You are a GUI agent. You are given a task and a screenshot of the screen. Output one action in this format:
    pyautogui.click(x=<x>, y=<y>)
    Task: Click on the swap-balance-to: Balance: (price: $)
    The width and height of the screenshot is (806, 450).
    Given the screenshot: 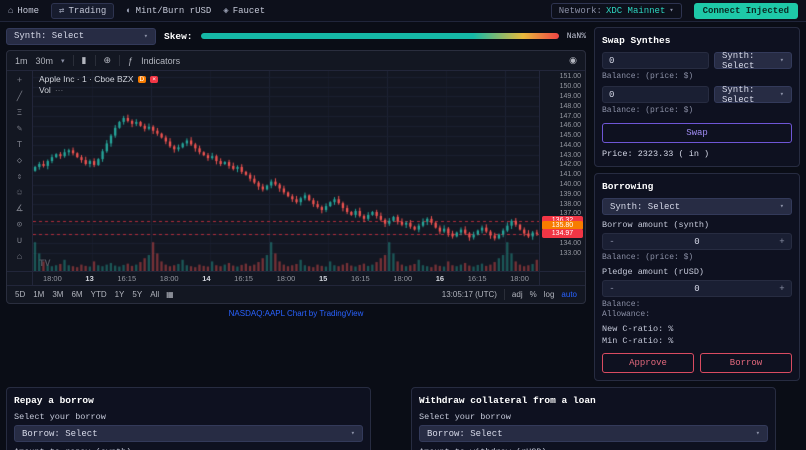 What is the action you would take?
    pyautogui.click(x=648, y=110)
    